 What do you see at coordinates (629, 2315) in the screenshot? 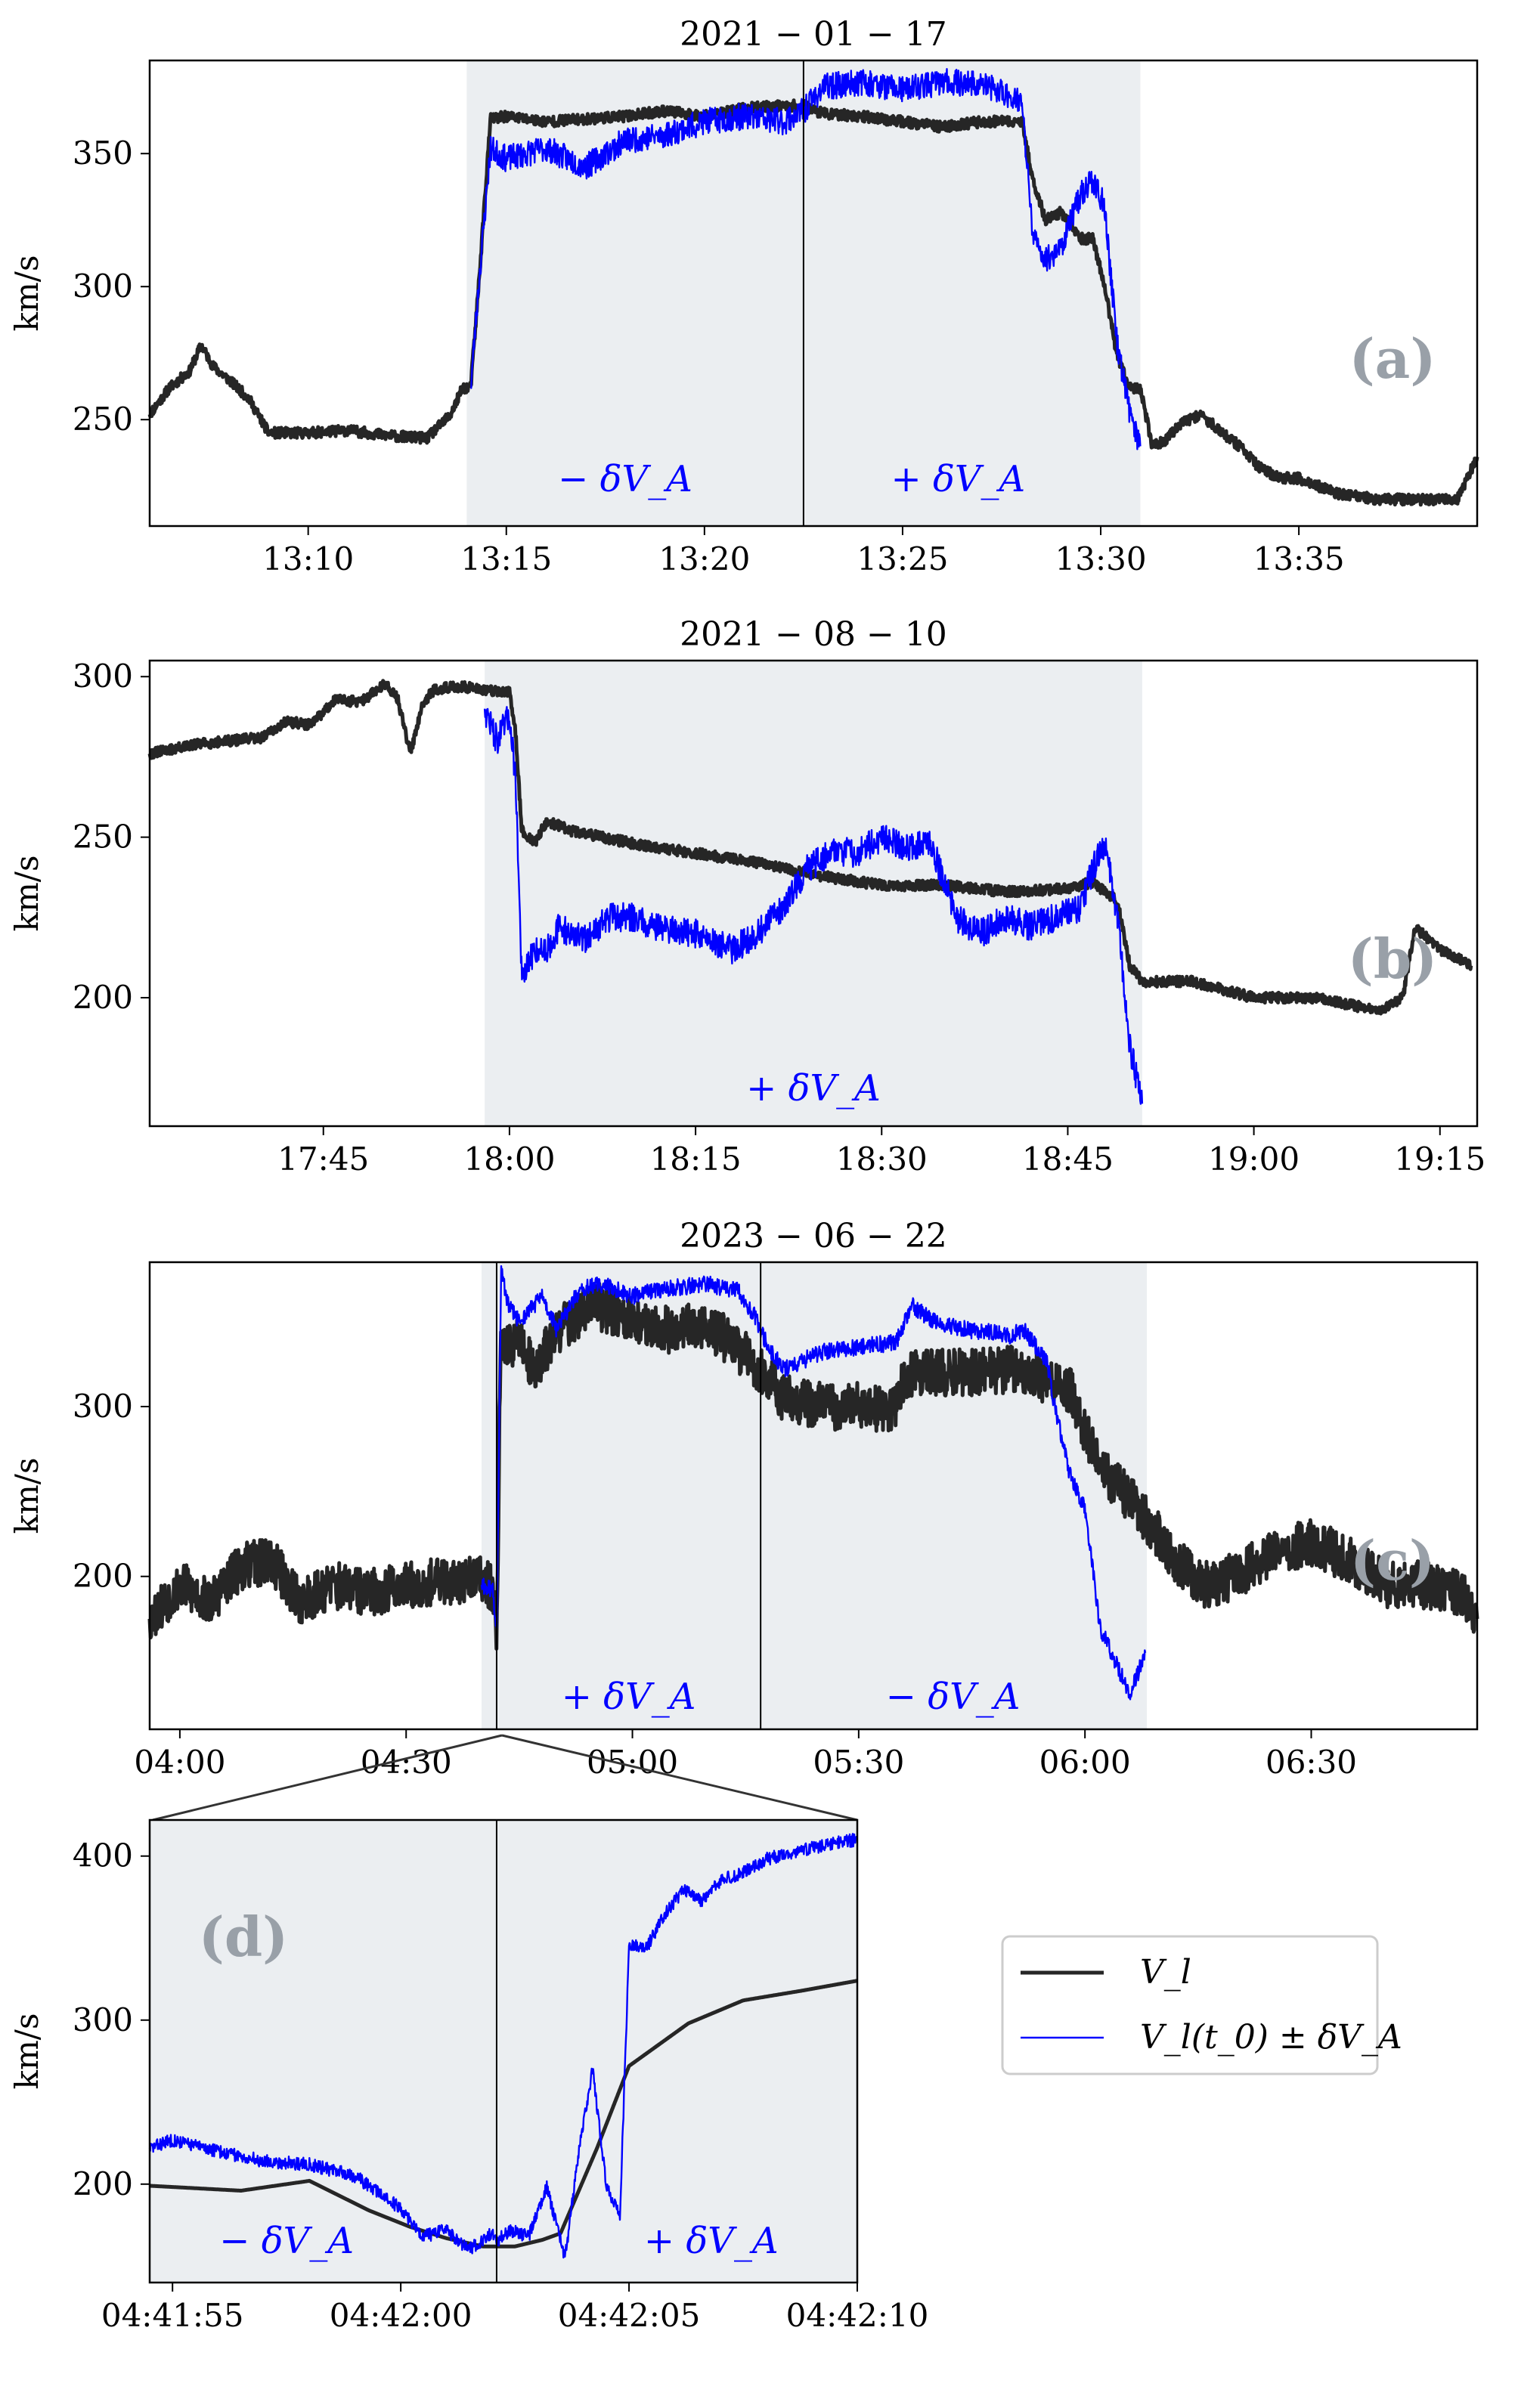
I see `x-tick-label: 04:42:05` at bounding box center [629, 2315].